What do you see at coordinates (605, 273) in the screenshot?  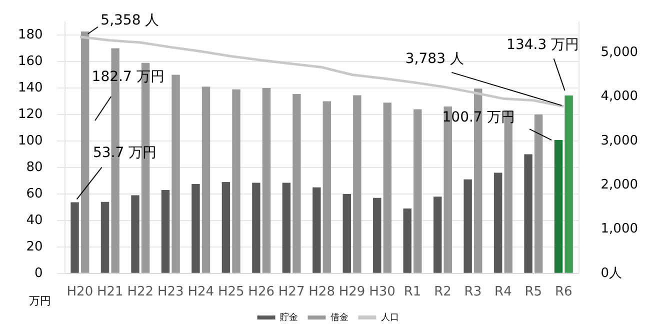 I see `y2-tick-label: 0` at bounding box center [605, 273].